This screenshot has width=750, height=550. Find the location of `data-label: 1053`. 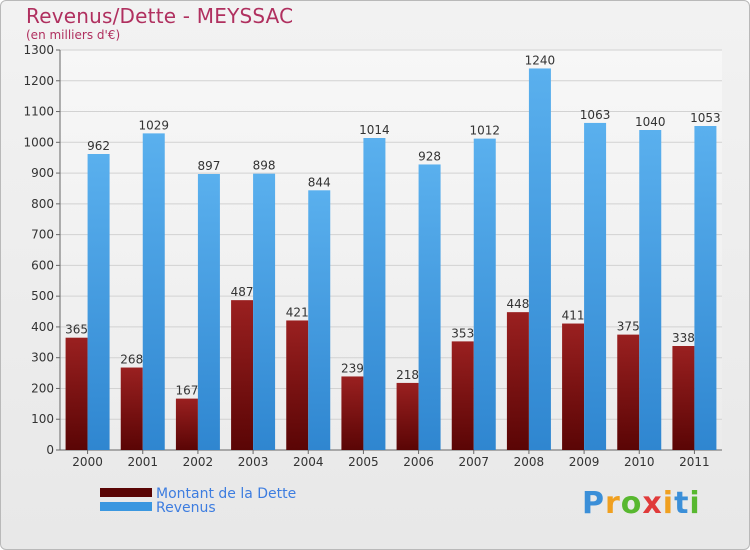

data-label: 1053 is located at coordinates (705, 118).